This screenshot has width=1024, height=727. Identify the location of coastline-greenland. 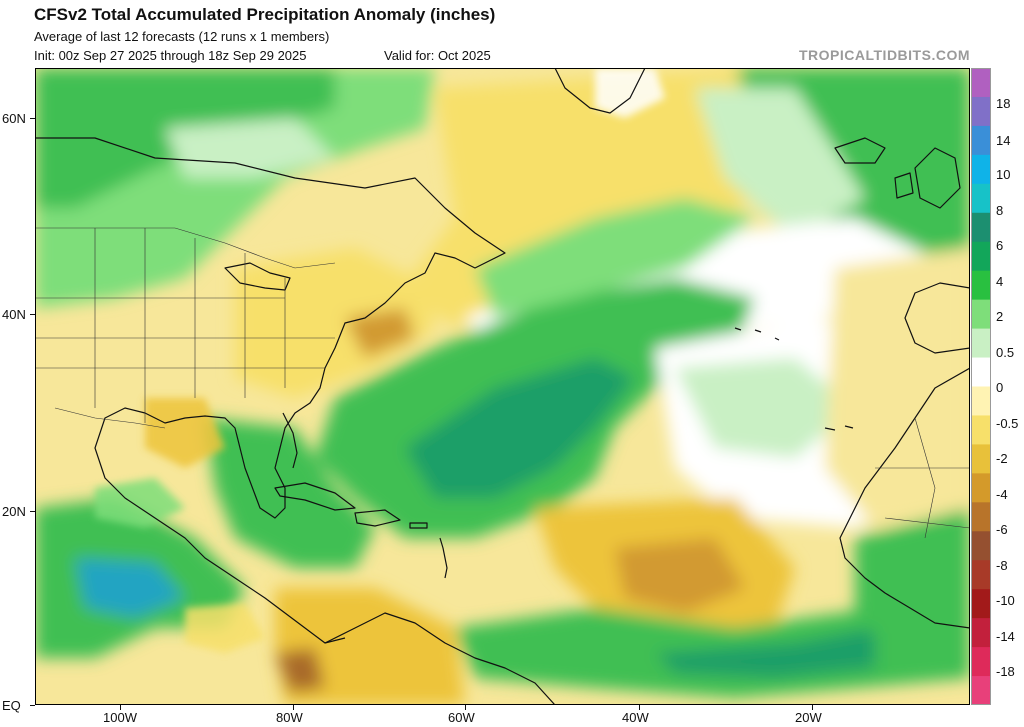
(600, 91).